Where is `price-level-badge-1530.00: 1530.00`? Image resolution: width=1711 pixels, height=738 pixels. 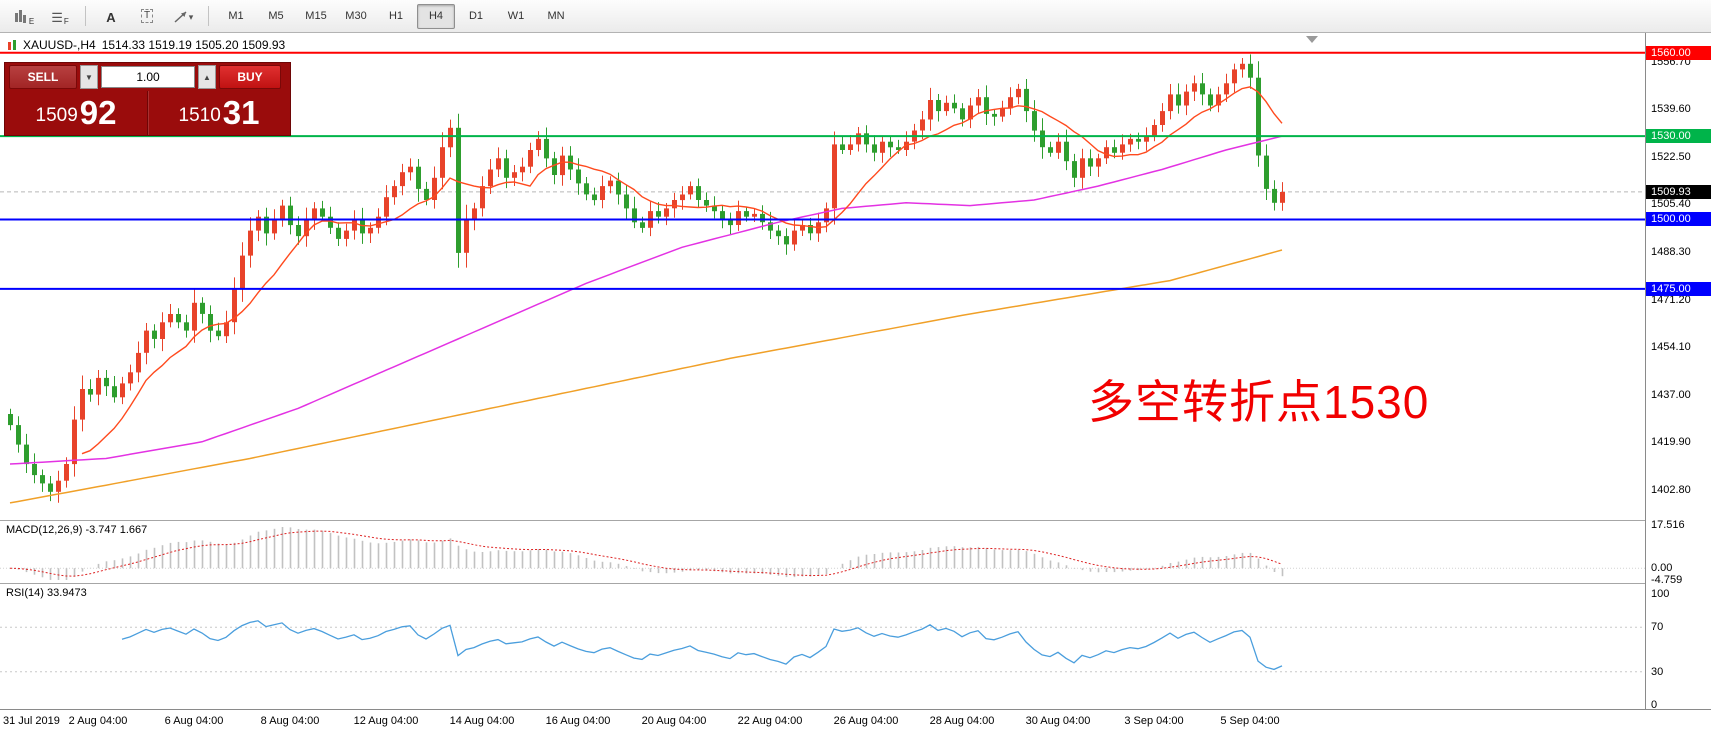
price-level-badge-1530.00: 1530.00 is located at coordinates (1678, 136).